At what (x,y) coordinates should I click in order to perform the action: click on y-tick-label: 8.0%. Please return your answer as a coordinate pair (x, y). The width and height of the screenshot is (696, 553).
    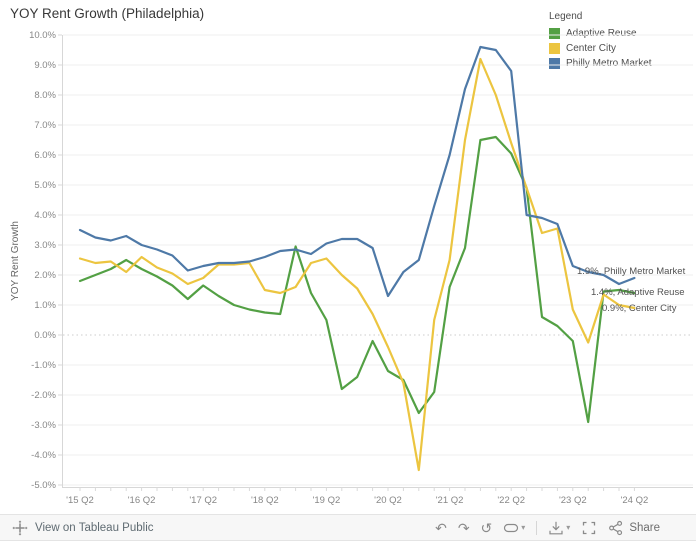
    Looking at the image, I should click on (45, 95).